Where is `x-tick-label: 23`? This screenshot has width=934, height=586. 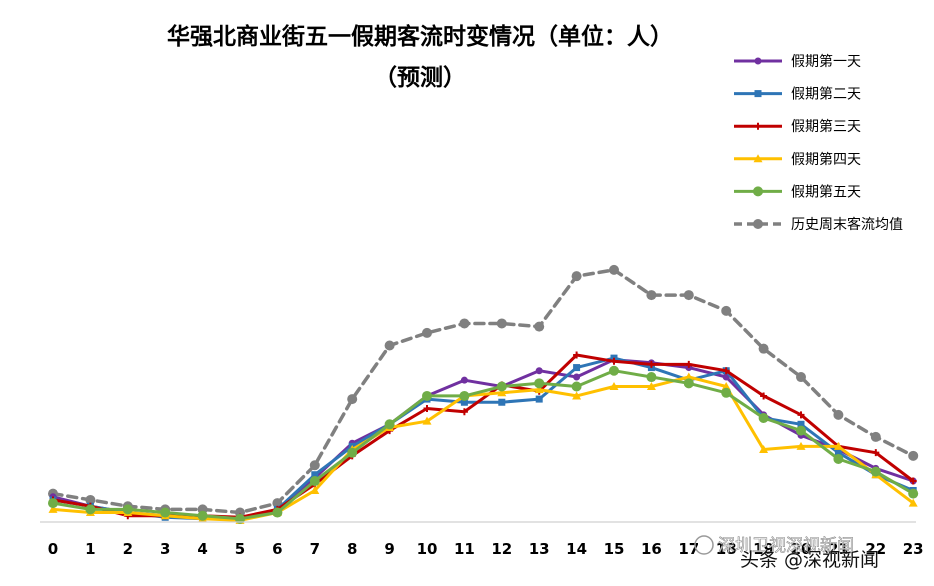 x-tick-label: 23 is located at coordinates (913, 549).